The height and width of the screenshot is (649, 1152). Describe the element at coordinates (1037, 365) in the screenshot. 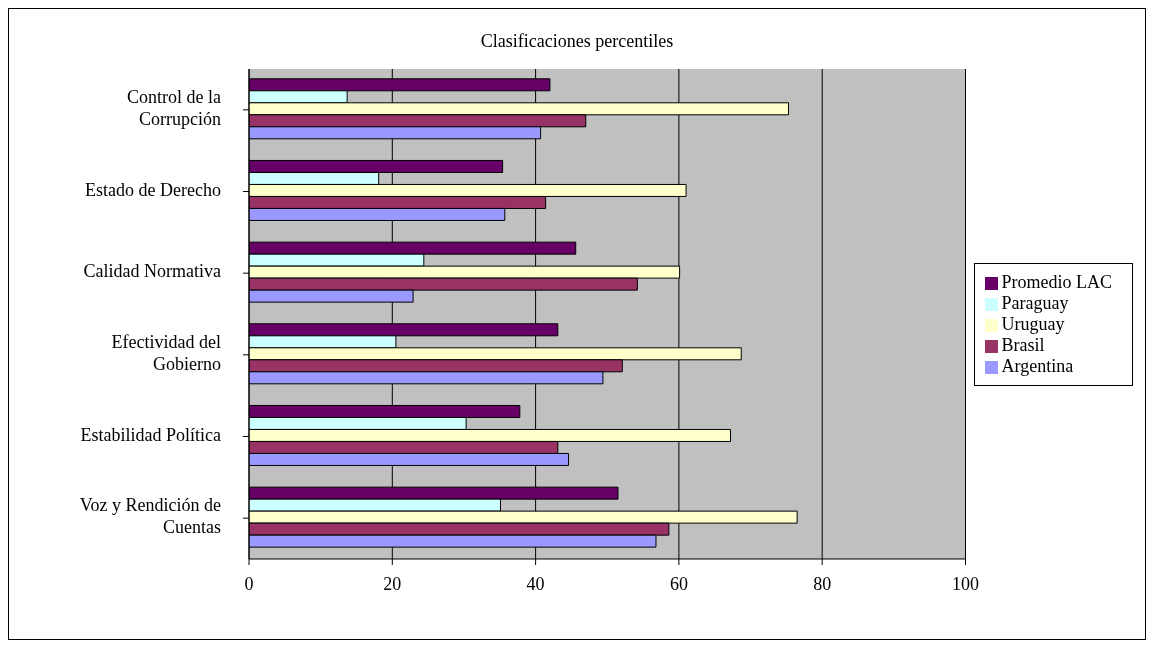

I see `legend-label: Argentina` at that location.